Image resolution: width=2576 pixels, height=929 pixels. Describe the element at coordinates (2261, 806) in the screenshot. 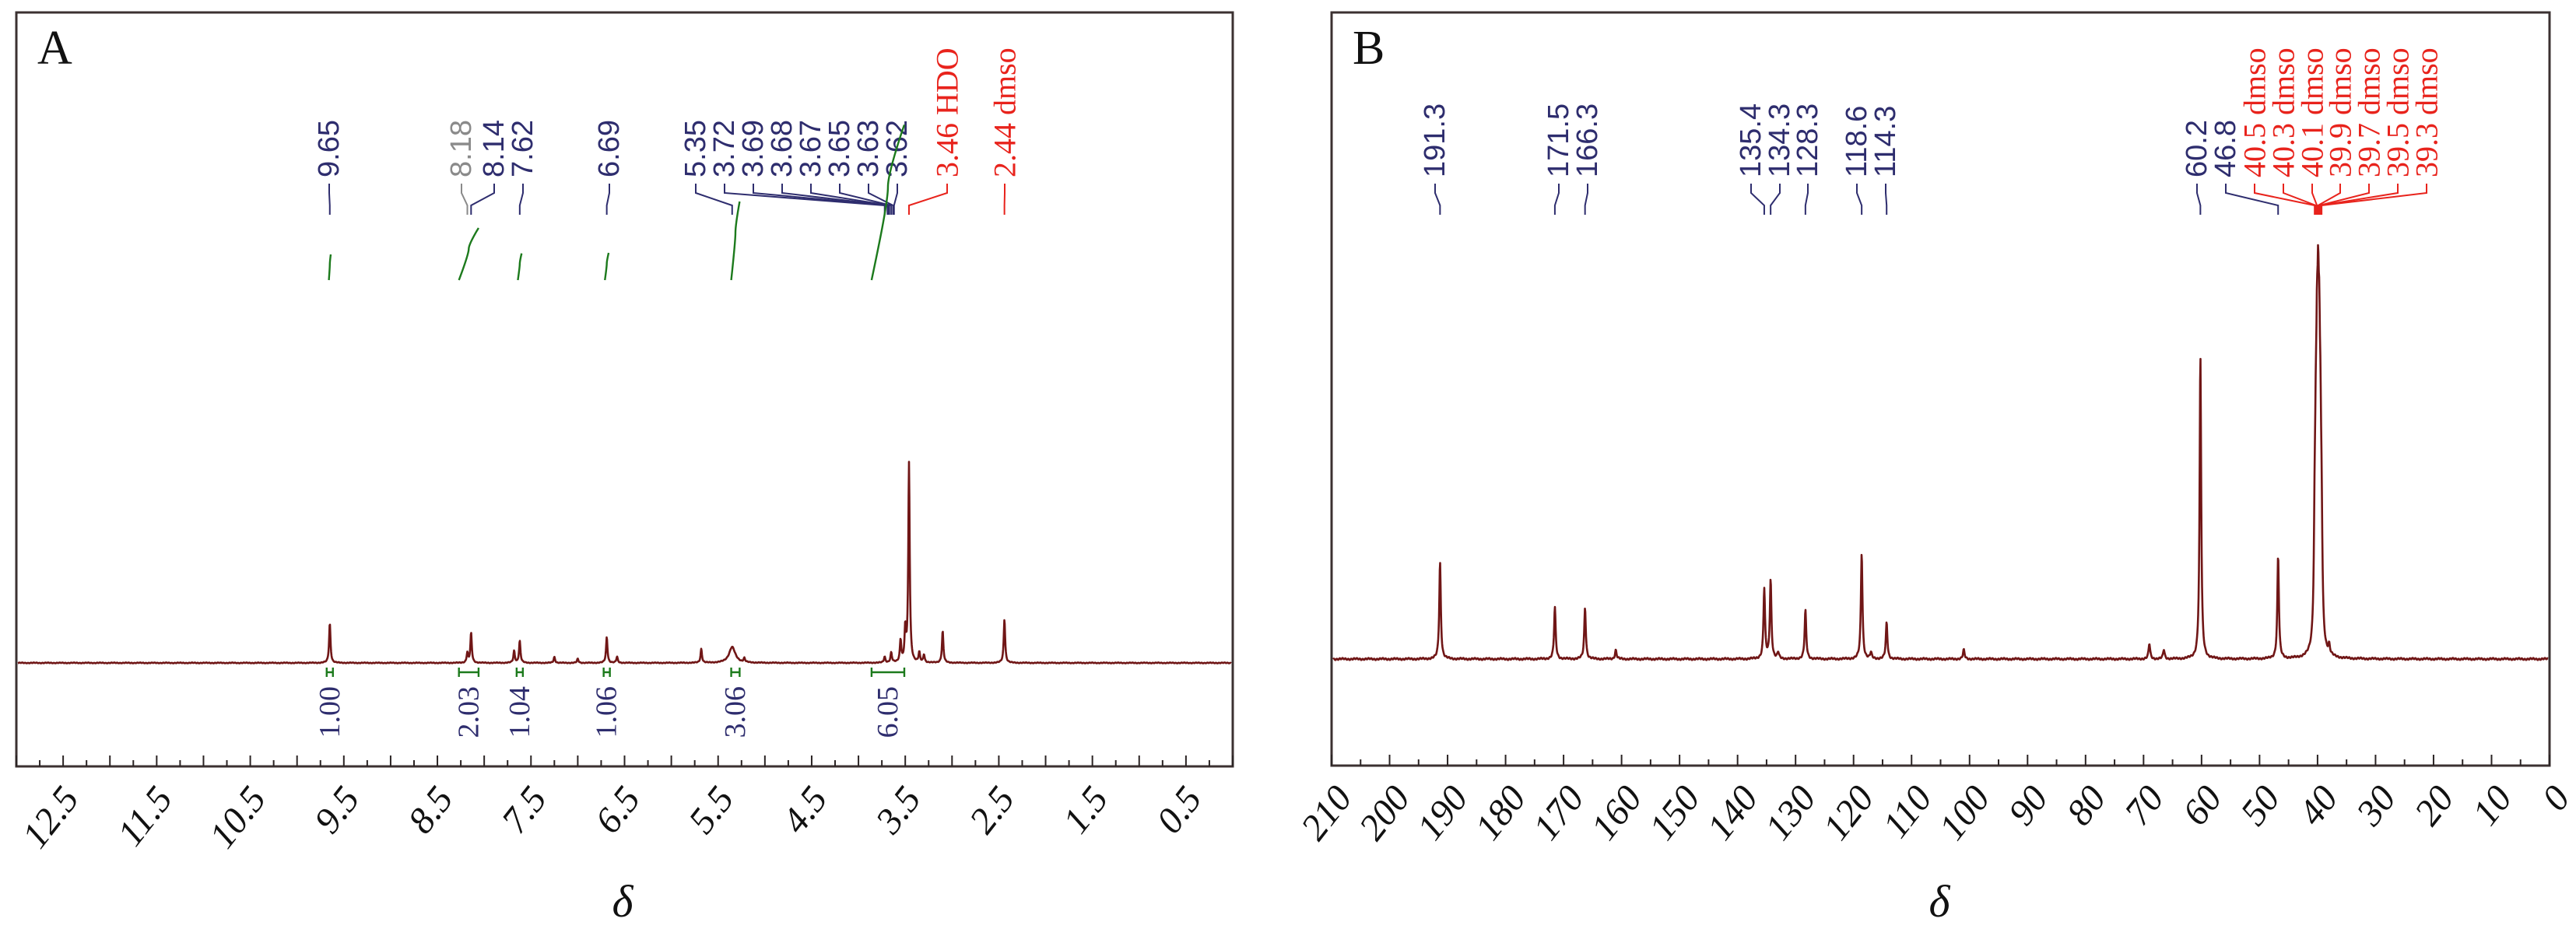

I see `tick-label: 50` at that location.